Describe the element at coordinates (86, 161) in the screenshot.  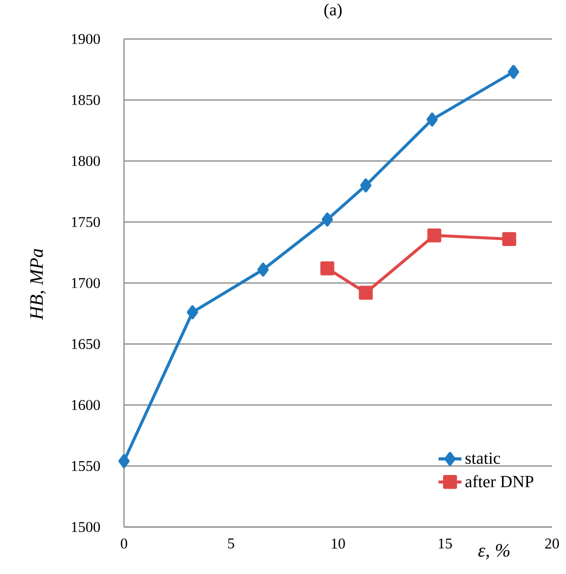
I see `y-tick-label: 1800` at that location.